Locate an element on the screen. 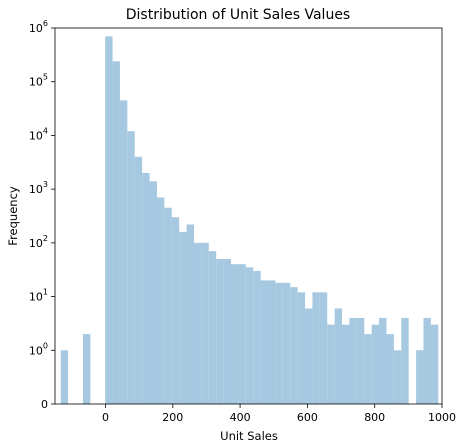  y-tick-label: 10⁴ is located at coordinates (38, 134).